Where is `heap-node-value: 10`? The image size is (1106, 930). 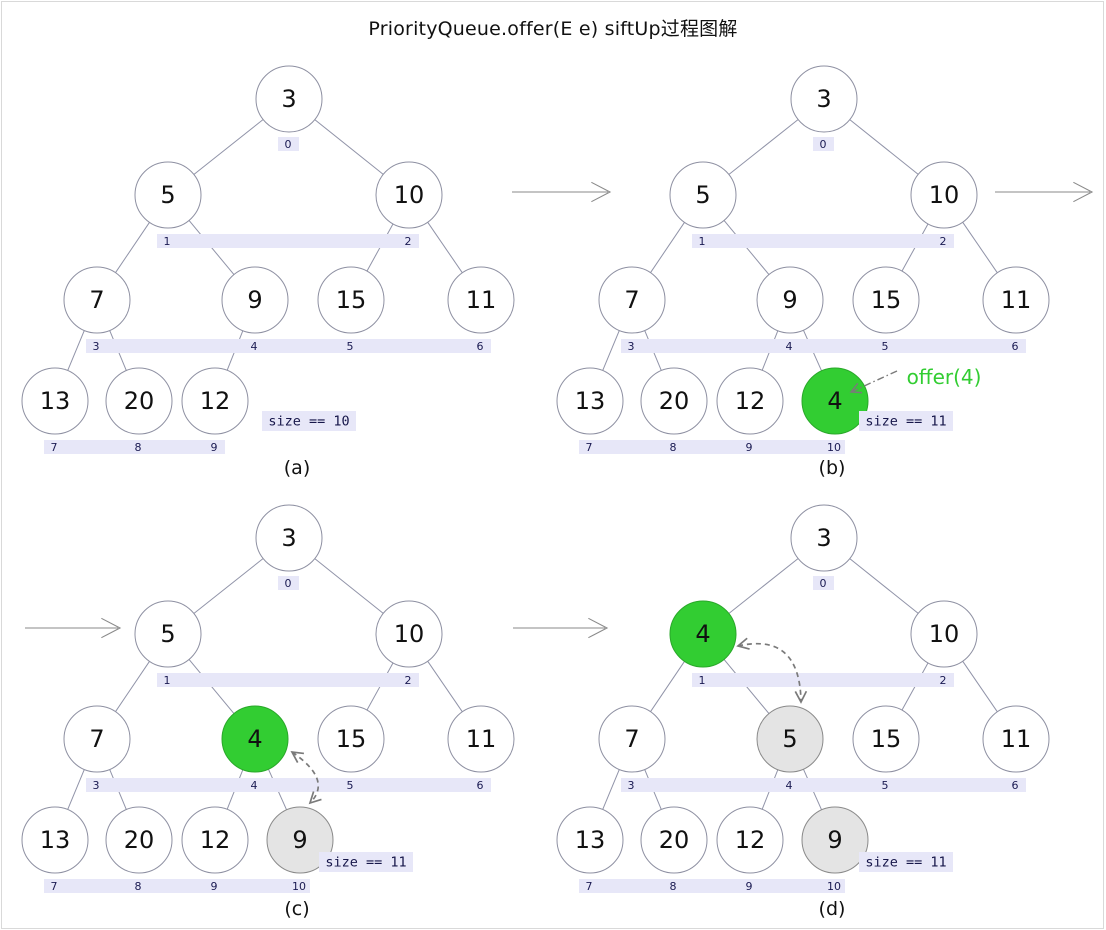 heap-node-value: 10 is located at coordinates (409, 195).